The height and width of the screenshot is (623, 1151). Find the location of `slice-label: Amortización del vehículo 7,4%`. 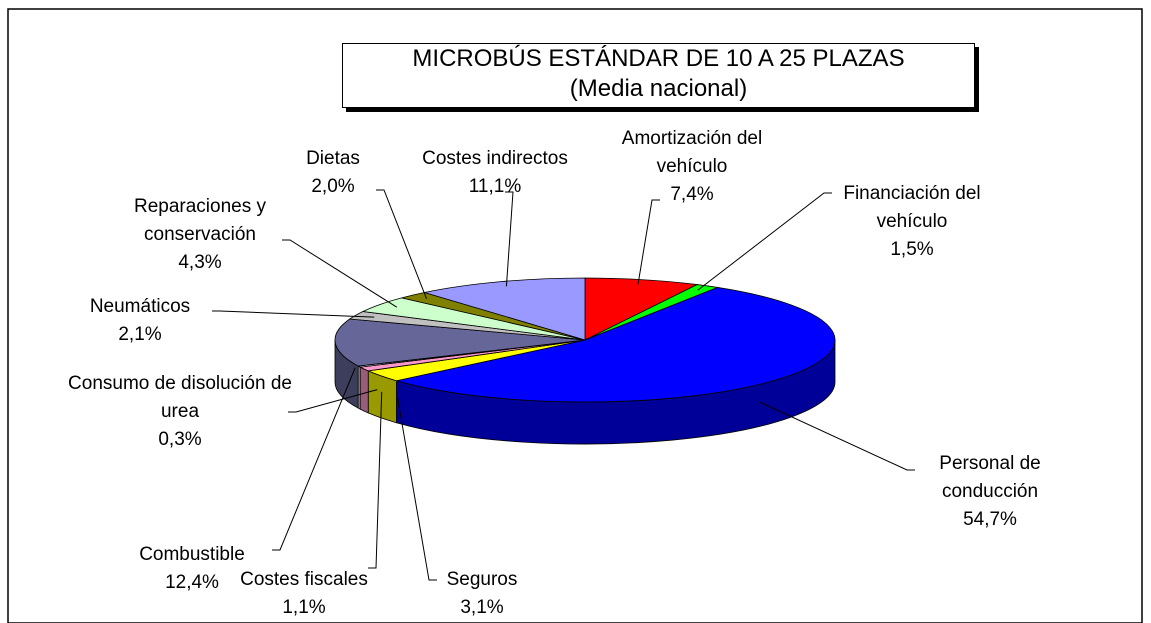

slice-label: Amortización del vehículo 7,4% is located at coordinates (692, 167).